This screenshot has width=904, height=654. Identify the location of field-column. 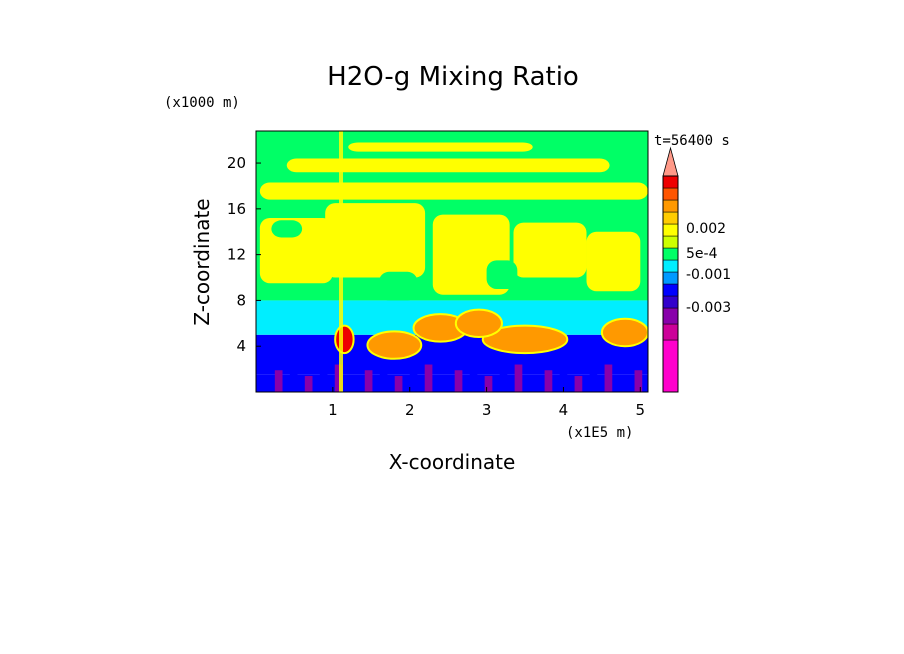
(341, 261).